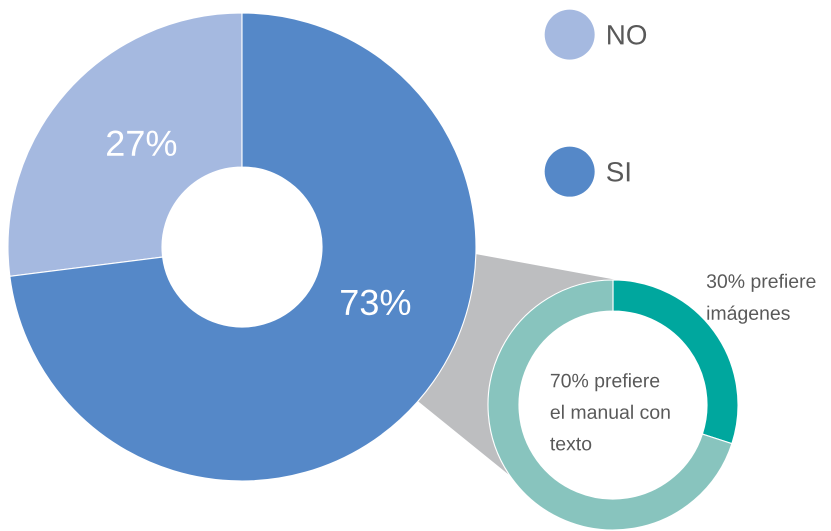 The image size is (831, 531). What do you see at coordinates (141, 143) in the screenshot?
I see `data-label: 27%` at bounding box center [141, 143].